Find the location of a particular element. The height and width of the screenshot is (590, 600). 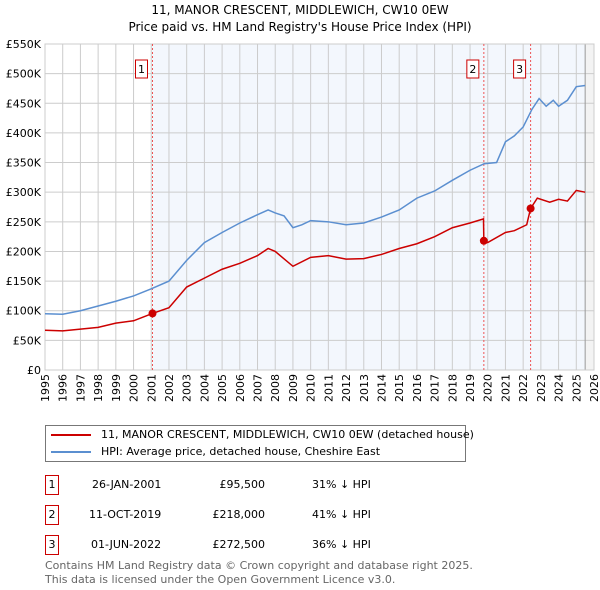

x-tick-label: 2022 is located at coordinates (523, 388).